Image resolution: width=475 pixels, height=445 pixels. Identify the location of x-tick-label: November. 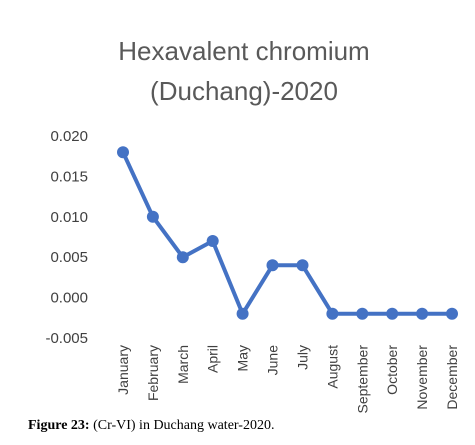
(422, 377).